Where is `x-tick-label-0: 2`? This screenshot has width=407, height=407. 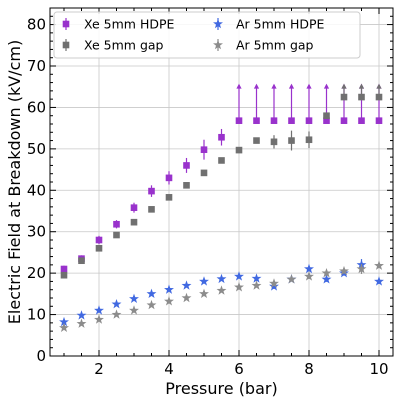 x-tick-label-0: 2 is located at coordinates (99, 369).